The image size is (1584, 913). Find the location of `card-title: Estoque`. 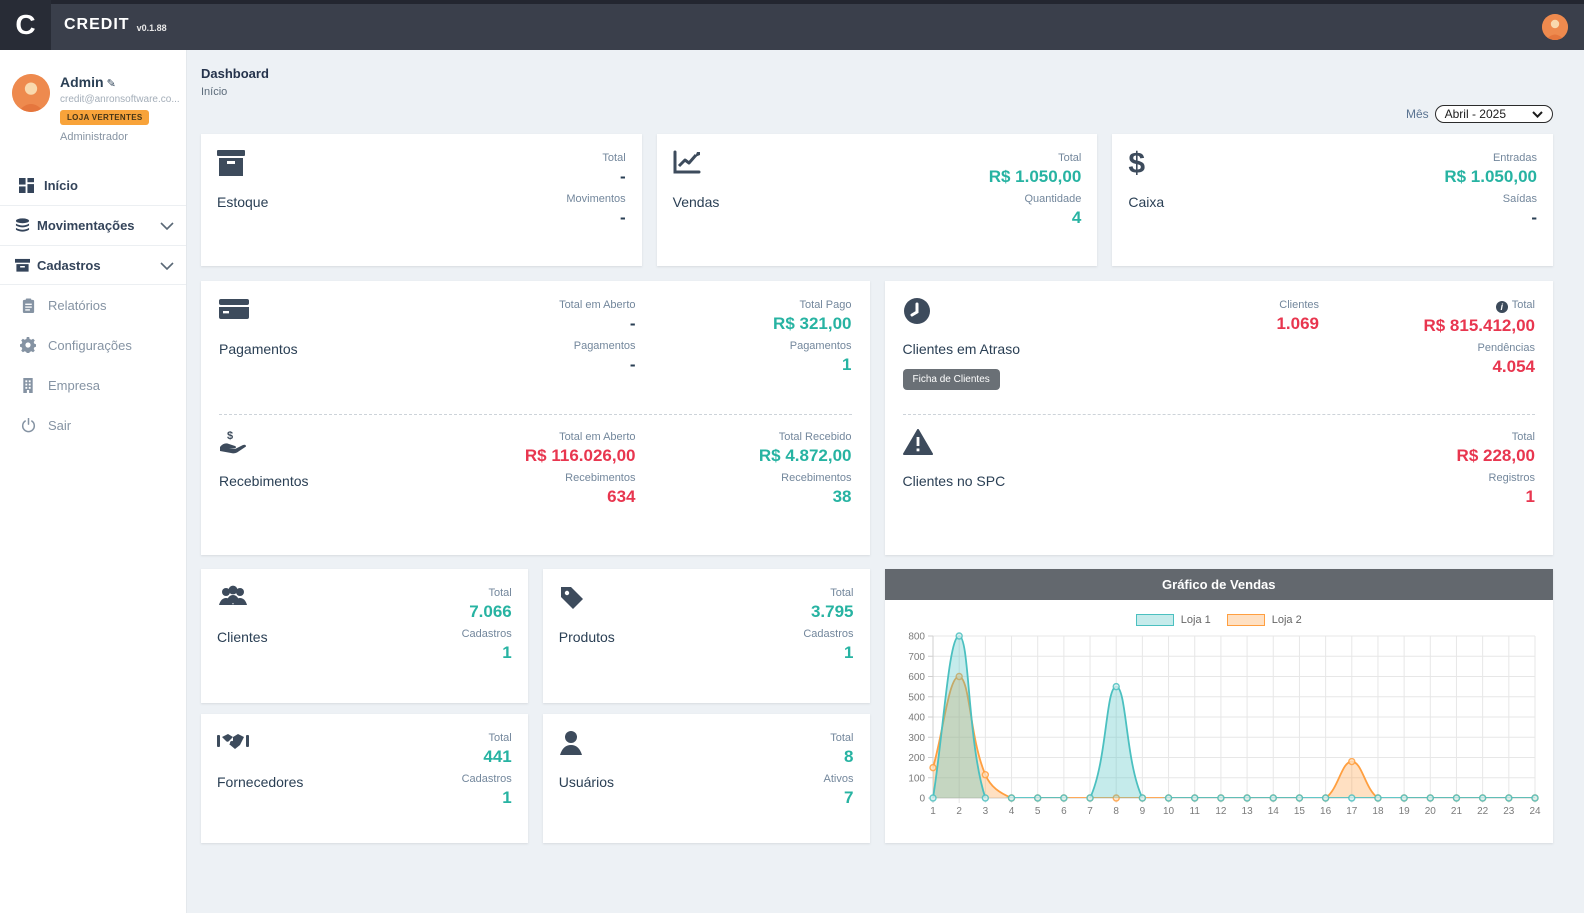

card-title: Estoque is located at coordinates (243, 202).